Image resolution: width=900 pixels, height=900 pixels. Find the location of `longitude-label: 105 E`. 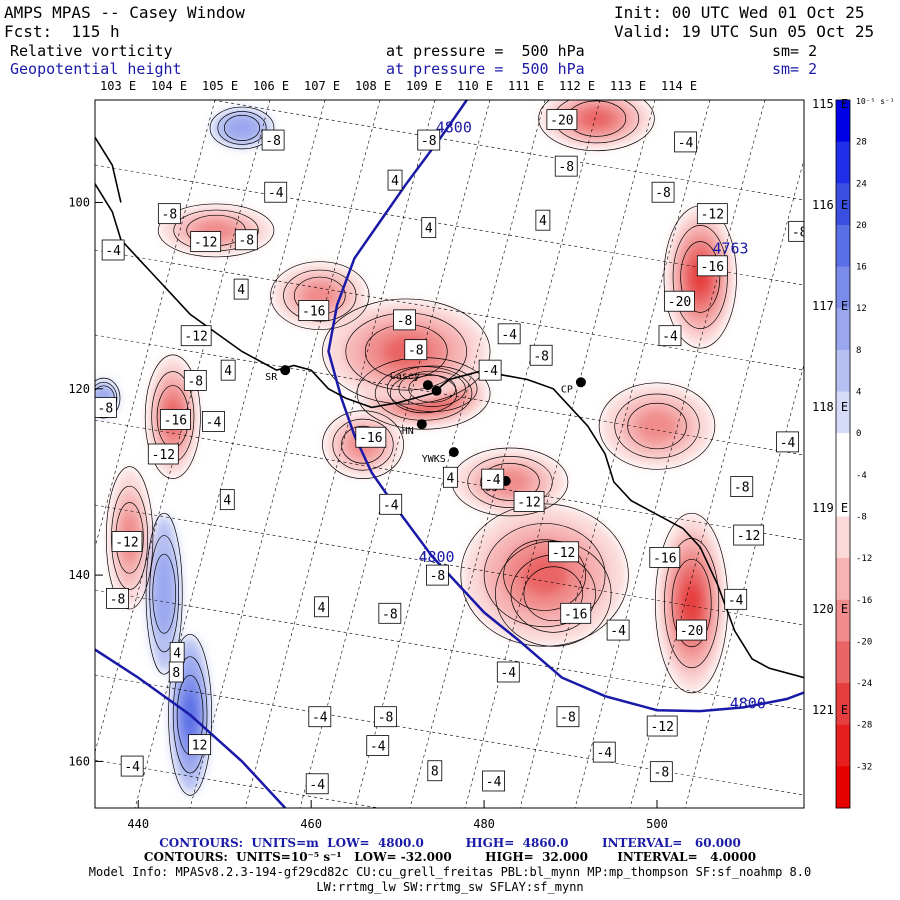

longitude-label: 105 E is located at coordinates (220, 86).